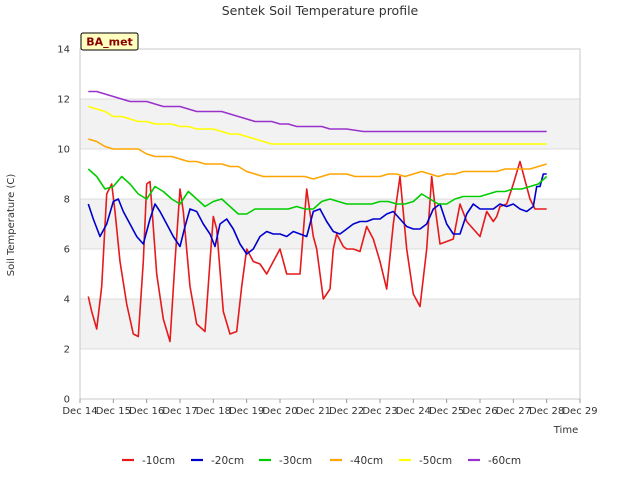 The height and width of the screenshot is (480, 640). What do you see at coordinates (565, 430) in the screenshot?
I see `x-axis-label: Time` at bounding box center [565, 430].